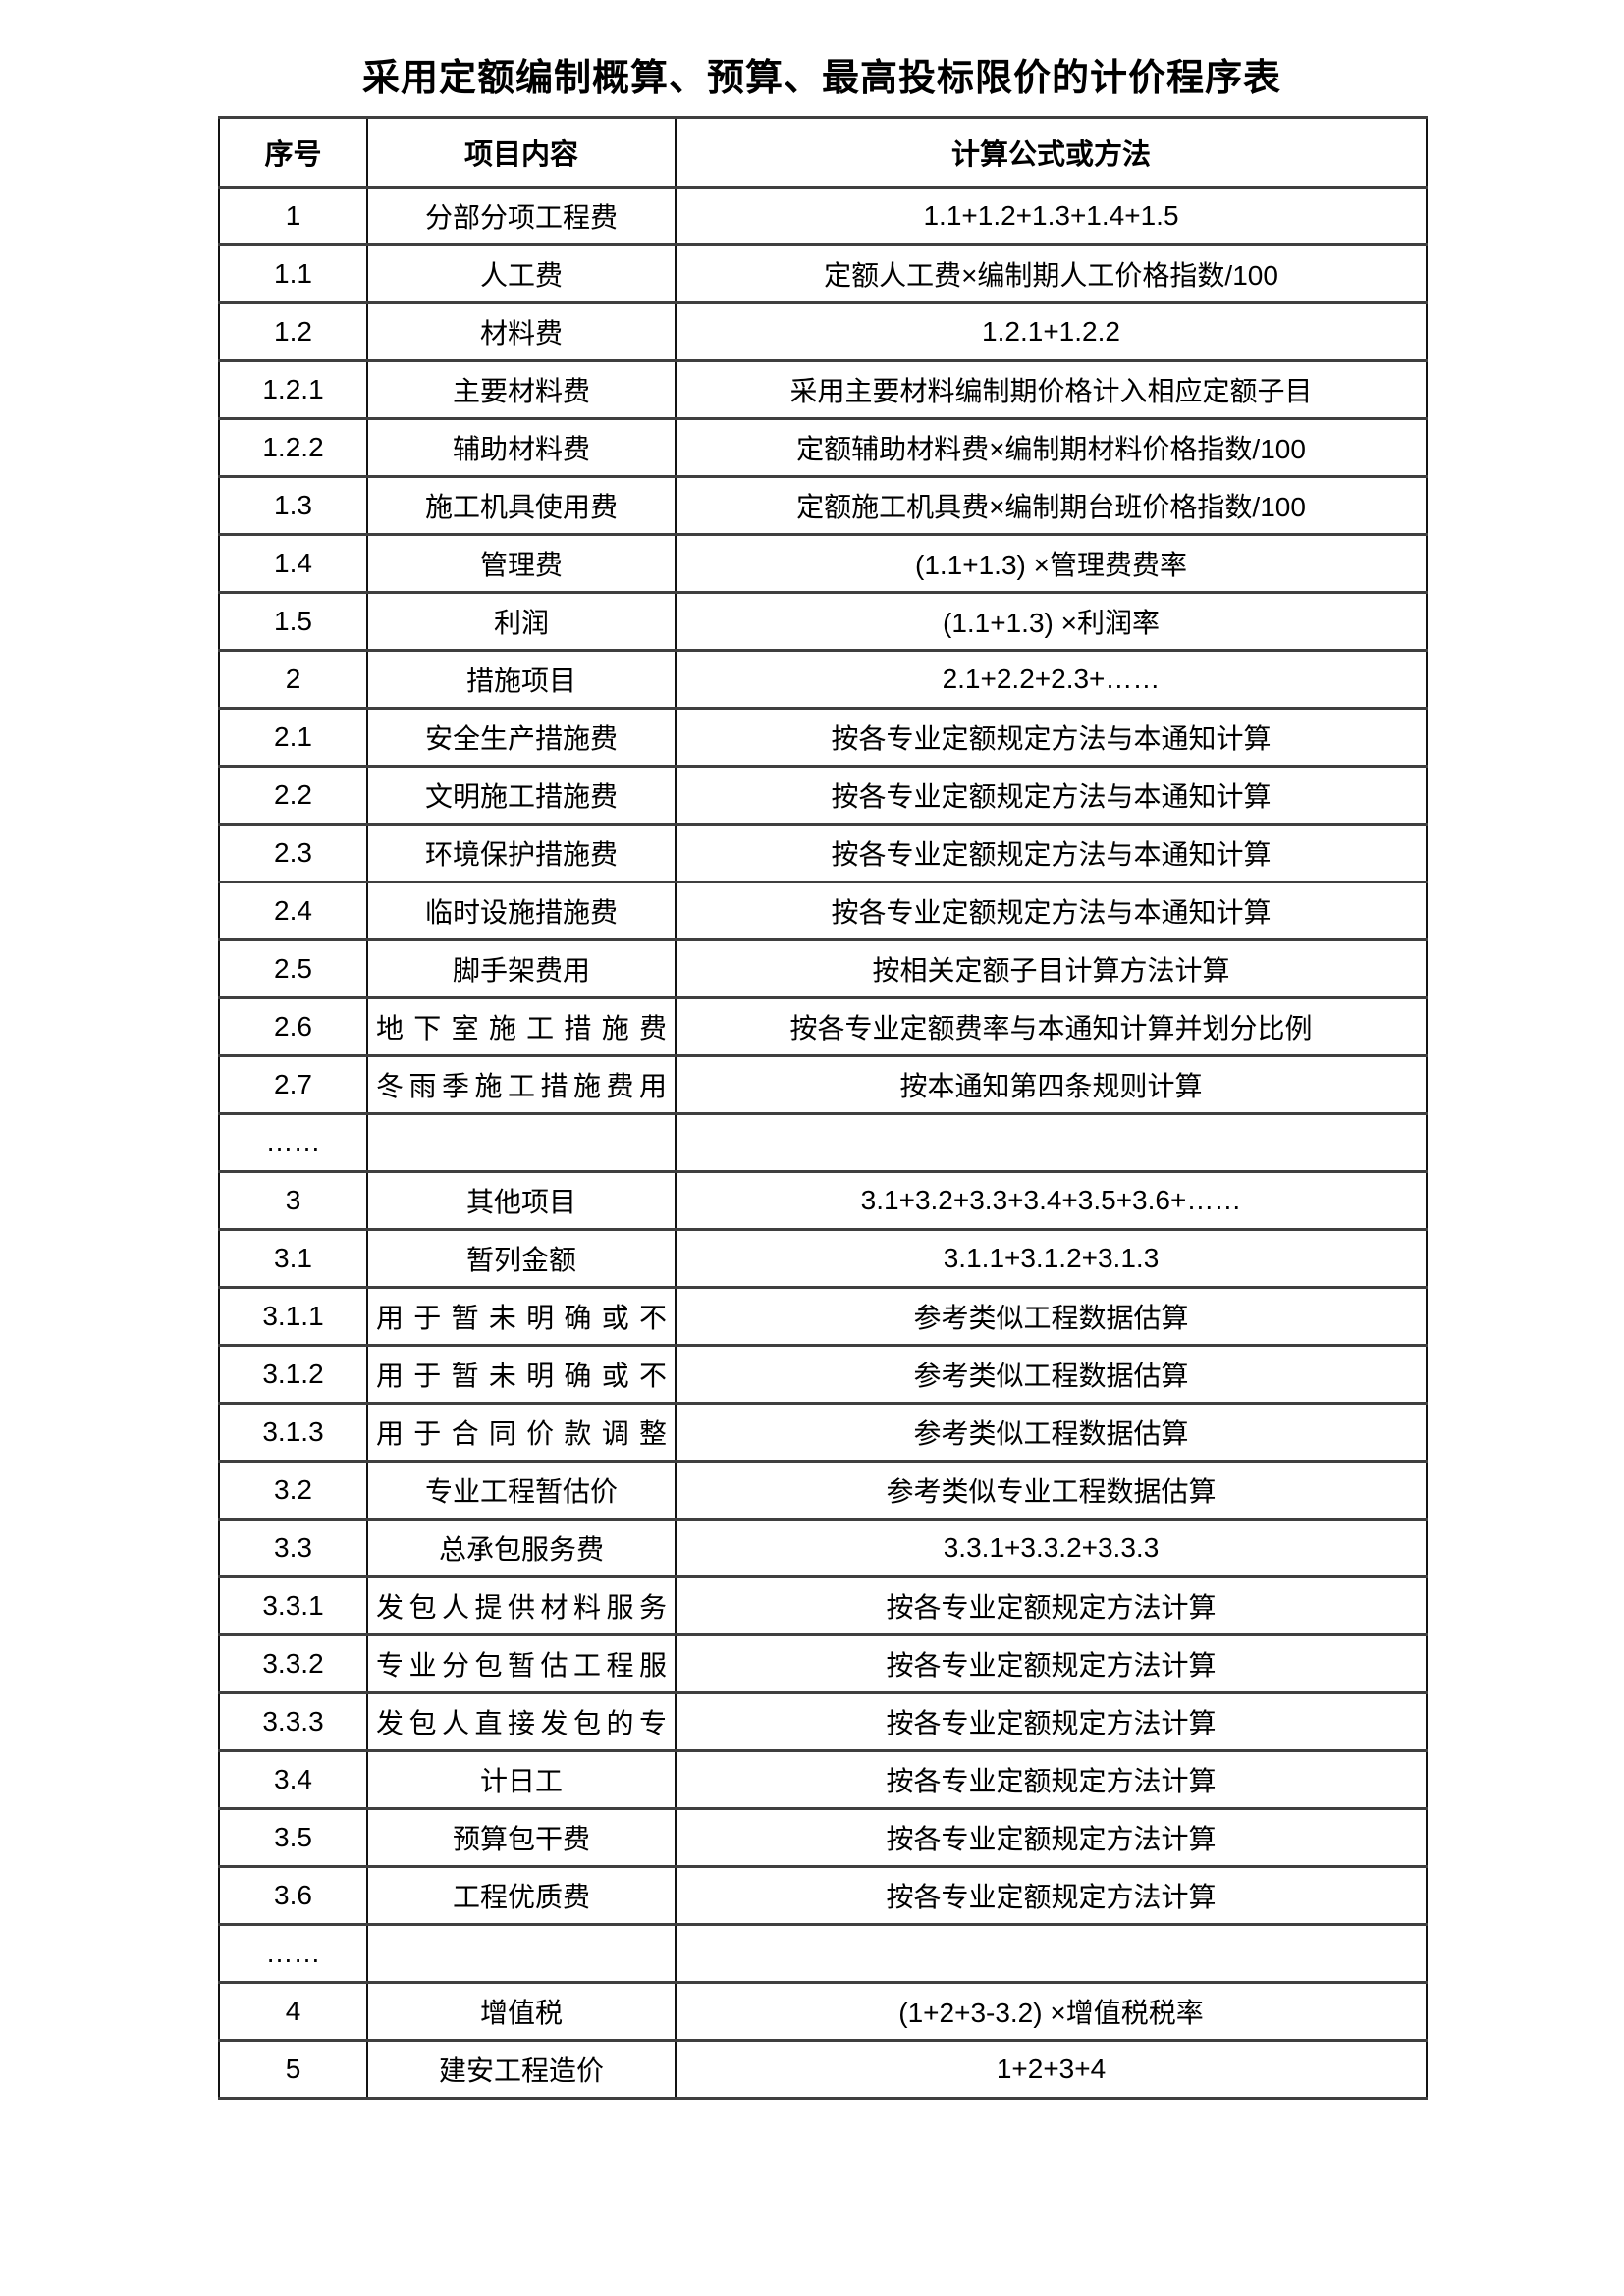 This screenshot has width=1624, height=2296. I want to click on cell-item: 安全生产措施费, so click(521, 737).